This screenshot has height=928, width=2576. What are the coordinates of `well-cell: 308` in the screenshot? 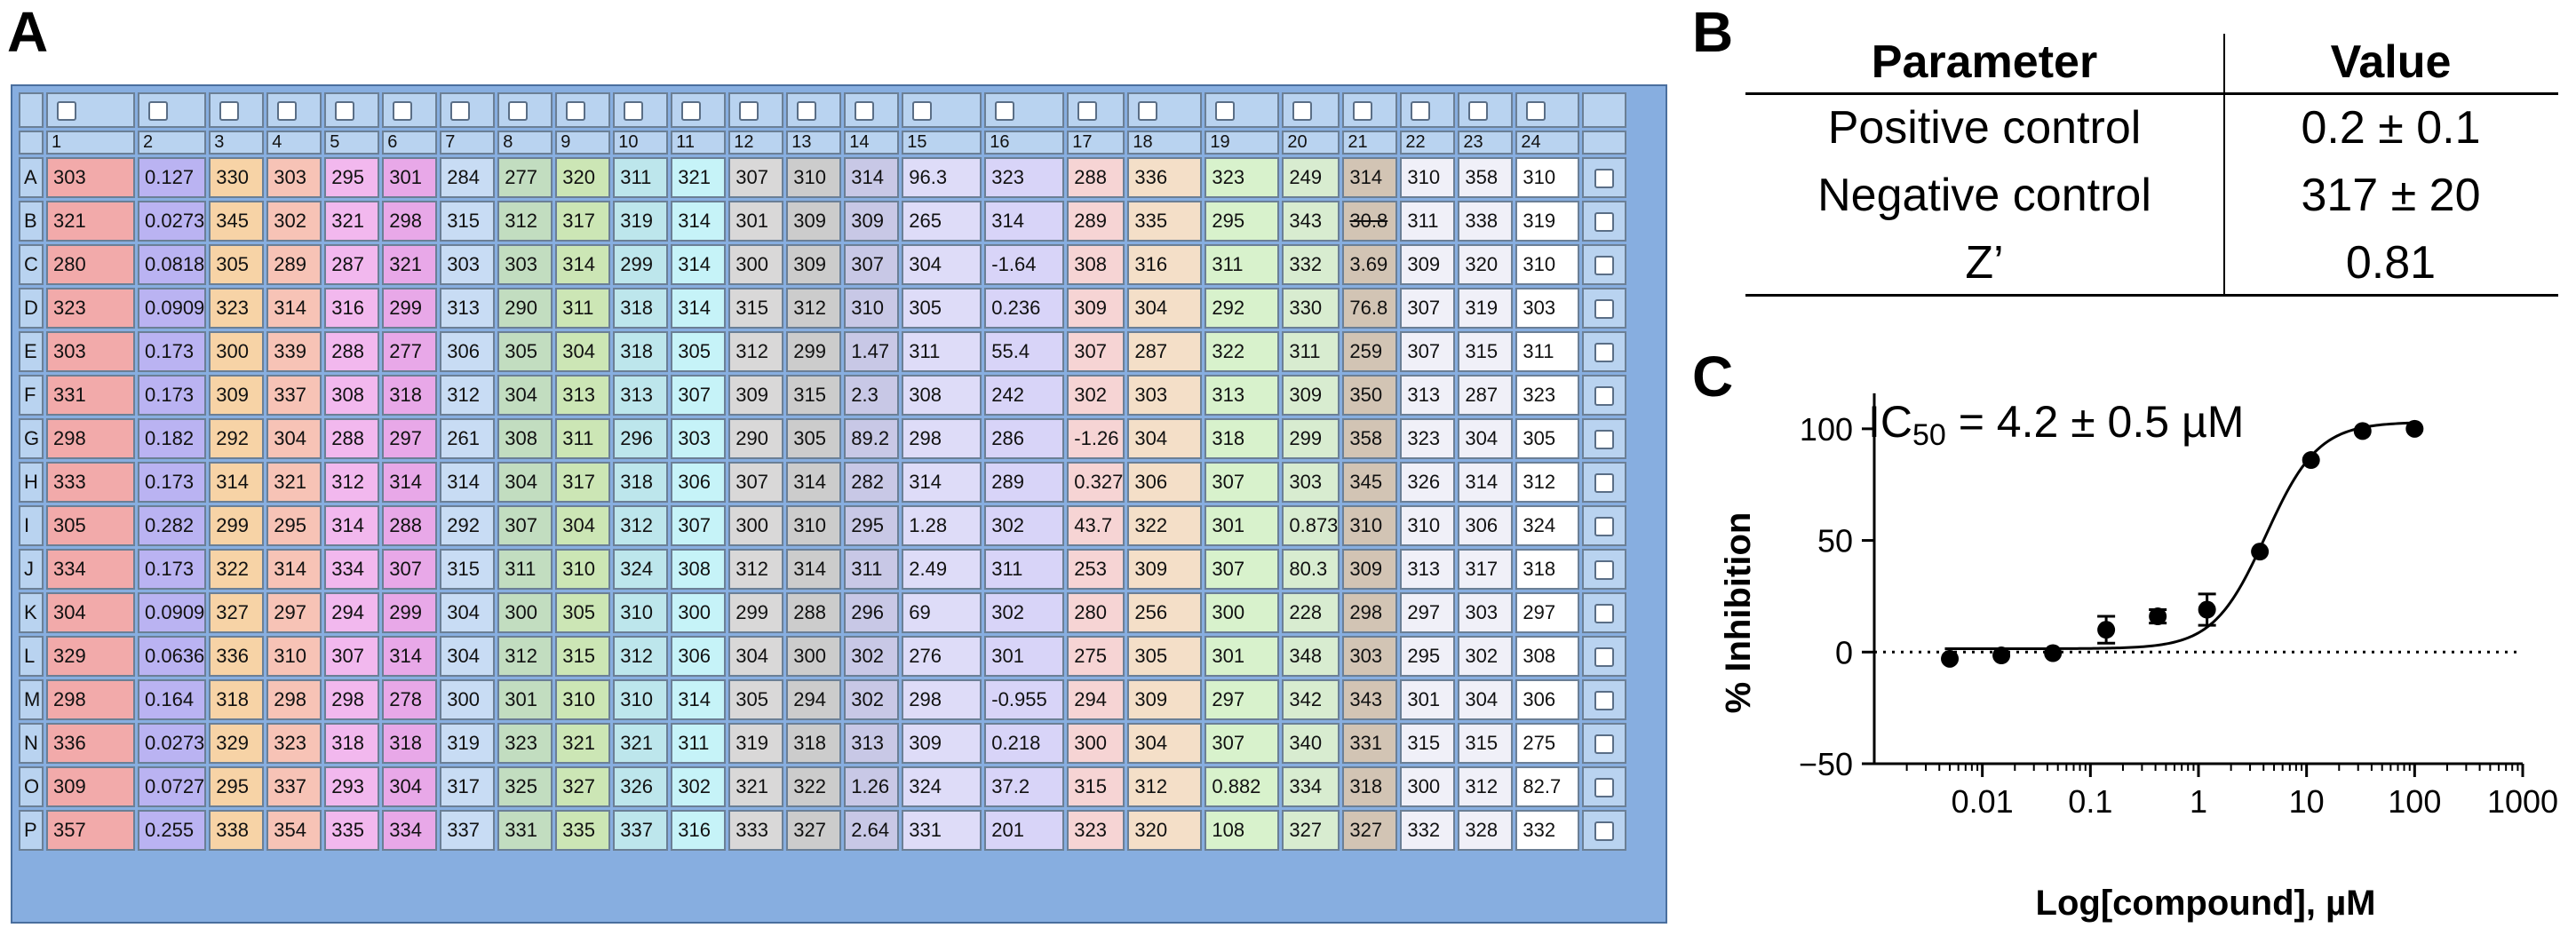 It's located at (942, 396).